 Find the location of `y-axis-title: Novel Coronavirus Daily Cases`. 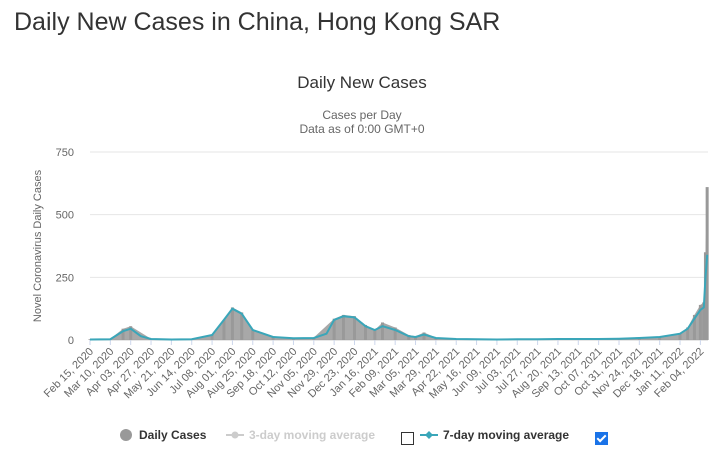

y-axis-title: Novel Coronavirus Daily Cases is located at coordinates (38, 245).